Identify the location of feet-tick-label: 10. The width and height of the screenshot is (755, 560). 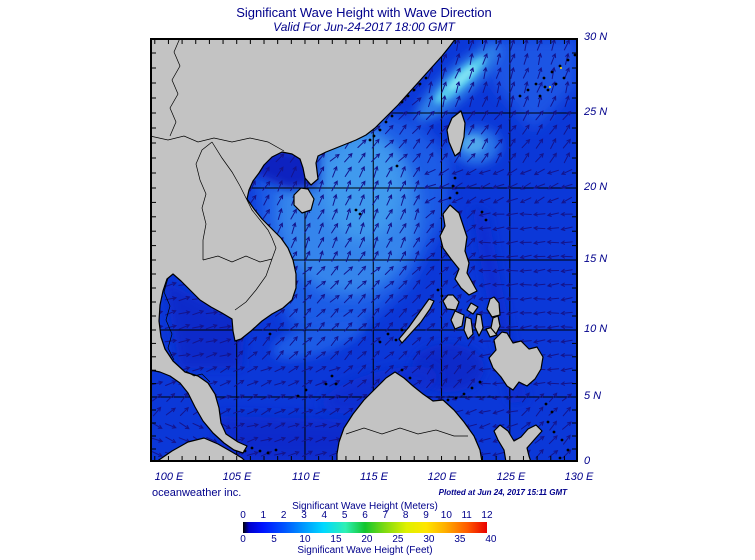
(305, 539).